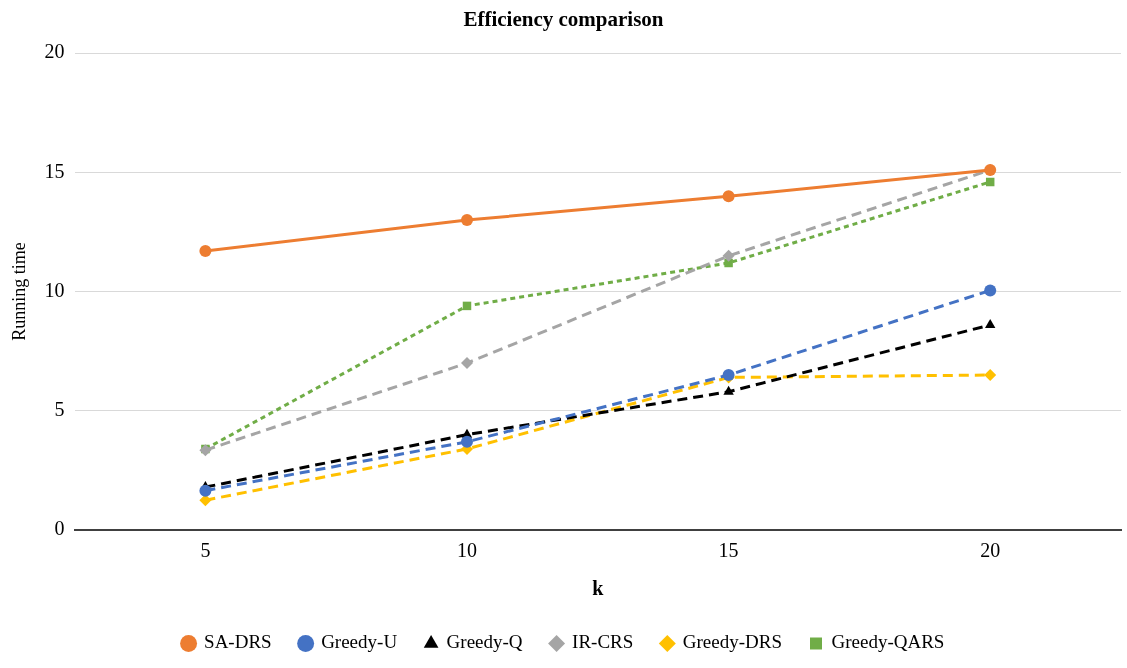 The width and height of the screenshot is (1127, 668). Describe the element at coordinates (888, 642) in the screenshot. I see `legend-label: Greedy-QARS` at that location.